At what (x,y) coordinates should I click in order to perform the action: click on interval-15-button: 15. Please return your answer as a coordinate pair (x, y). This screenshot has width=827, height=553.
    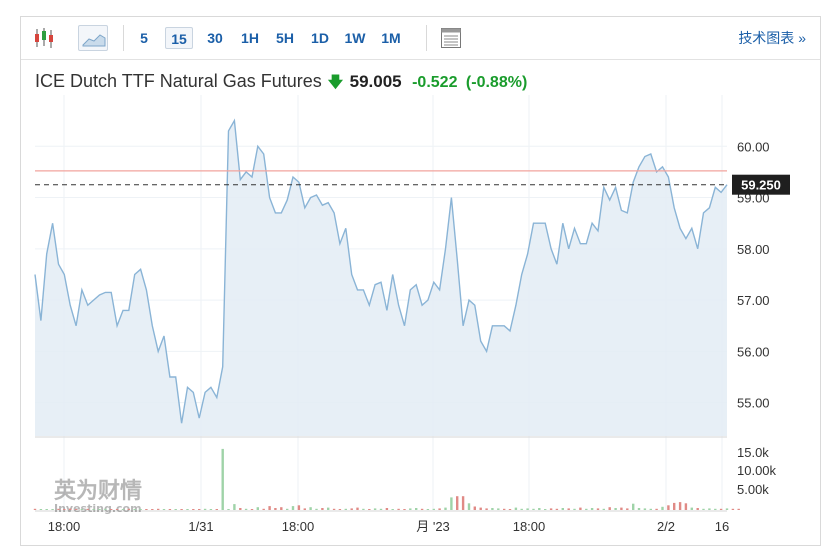
    Looking at the image, I should click on (179, 38).